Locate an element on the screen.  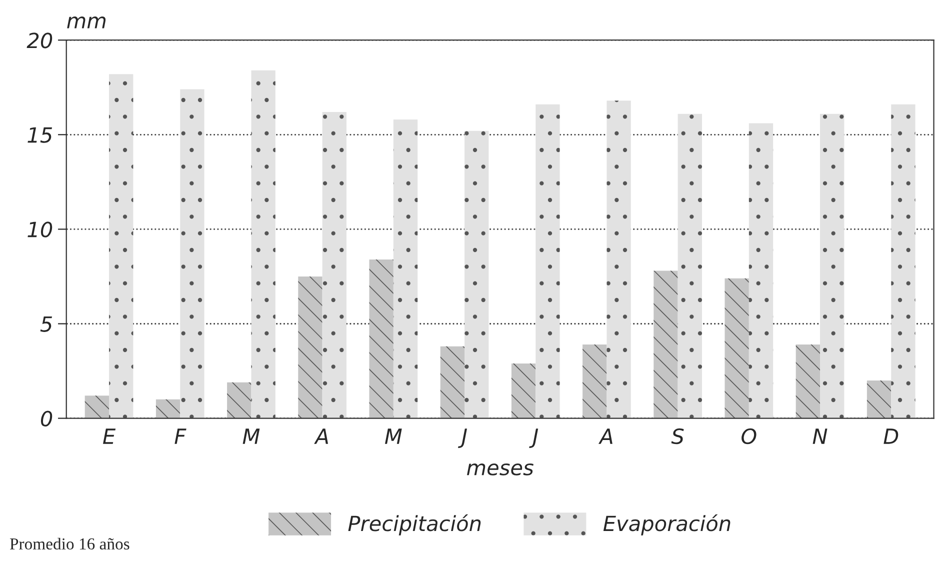
y-tick-label: 5 is located at coordinates (46, 324).